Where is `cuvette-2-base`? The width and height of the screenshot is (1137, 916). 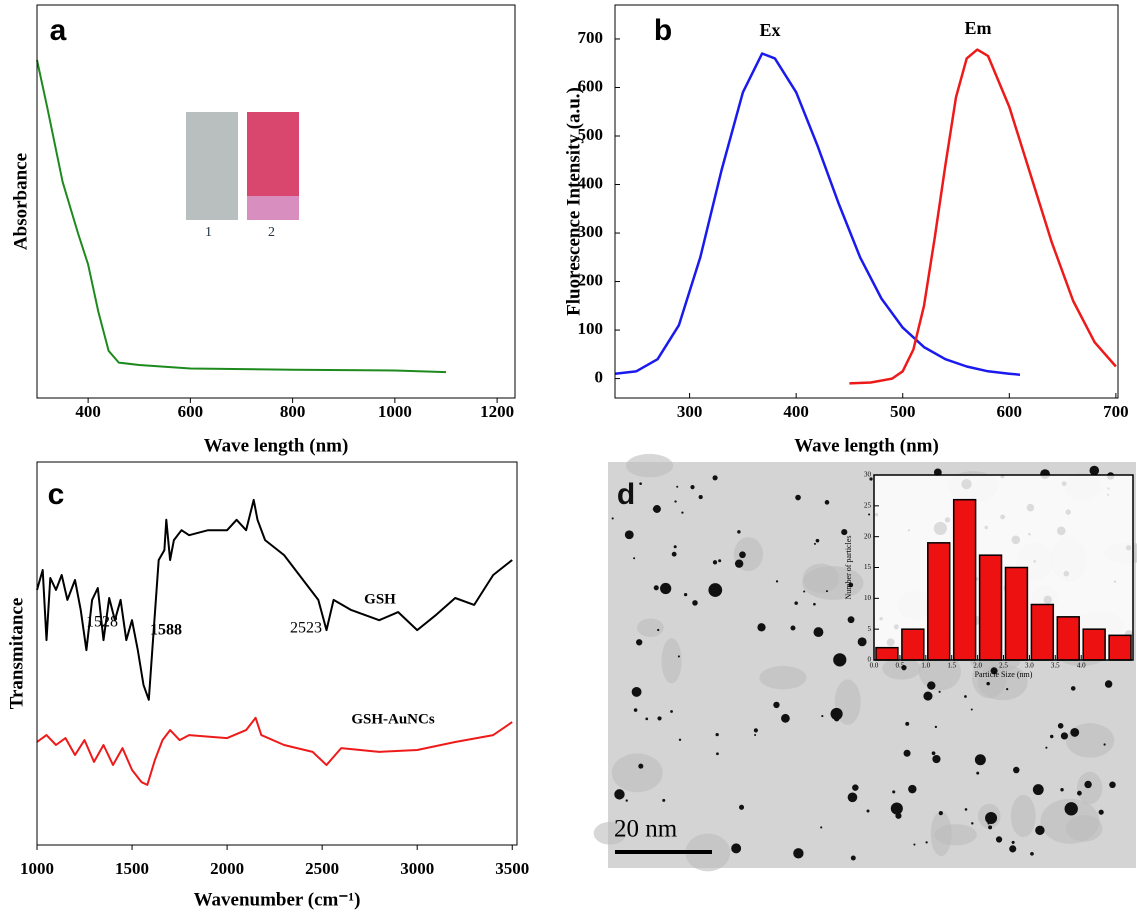 cuvette-2-base is located at coordinates (273, 208).